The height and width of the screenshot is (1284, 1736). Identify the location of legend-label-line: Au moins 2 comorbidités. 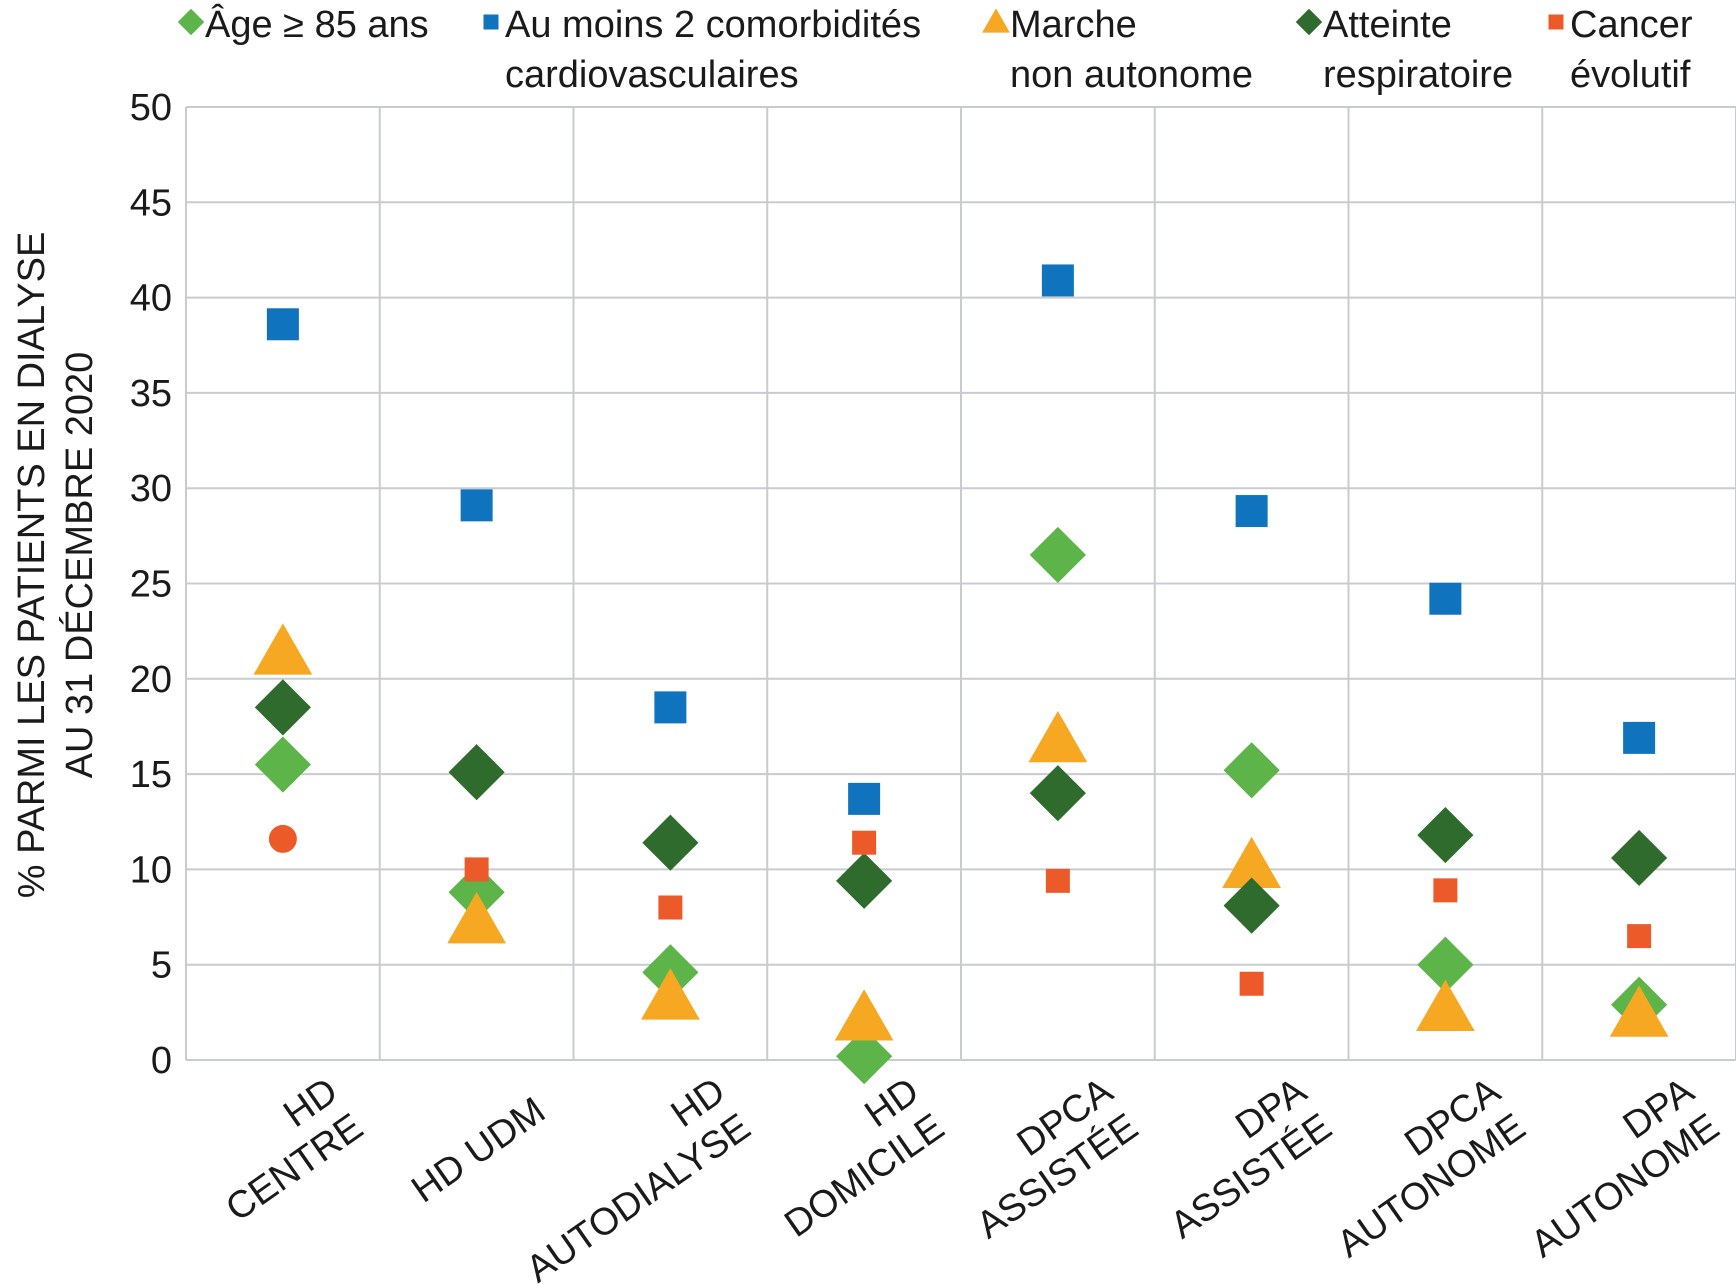
(713, 25).